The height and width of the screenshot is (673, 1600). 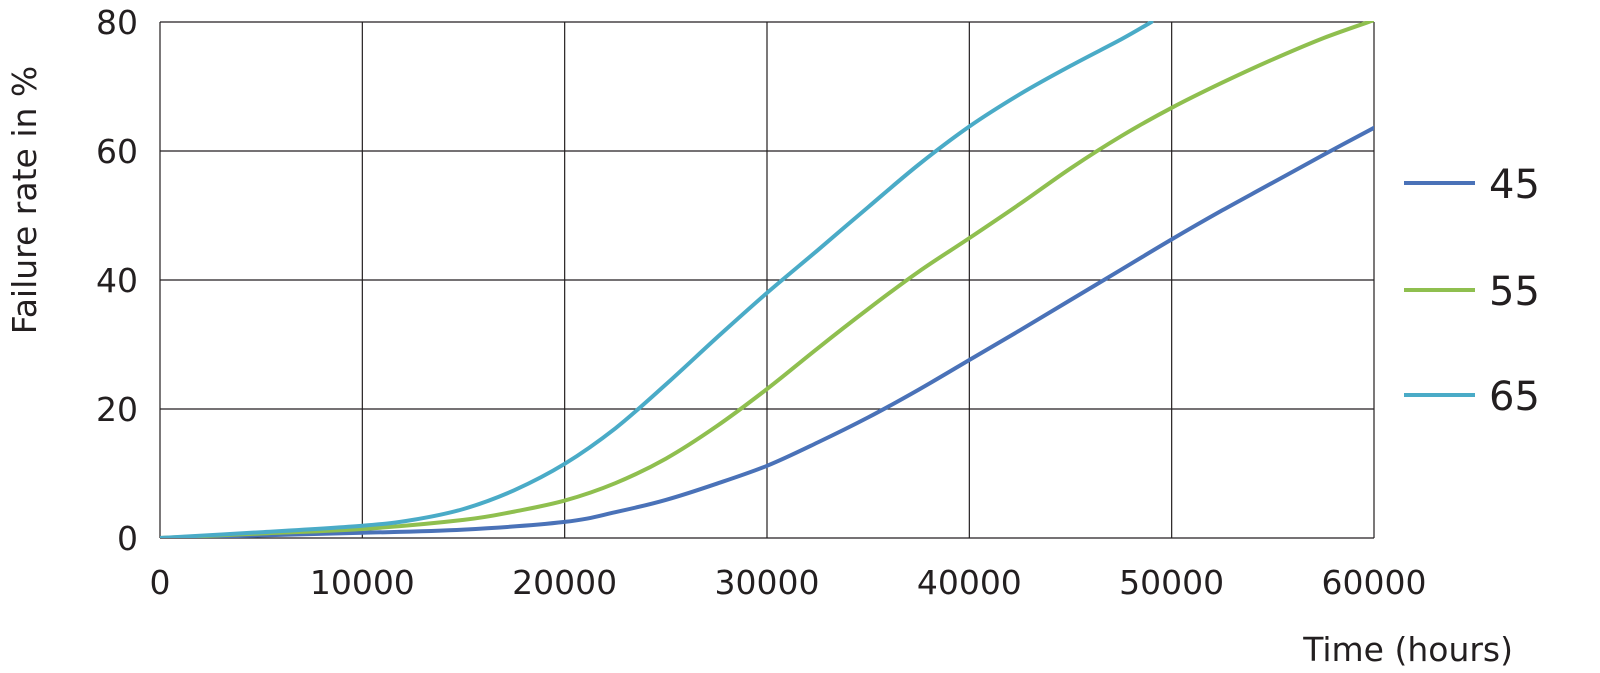 What do you see at coordinates (117, 22) in the screenshot?
I see `y-tick-label: 80` at bounding box center [117, 22].